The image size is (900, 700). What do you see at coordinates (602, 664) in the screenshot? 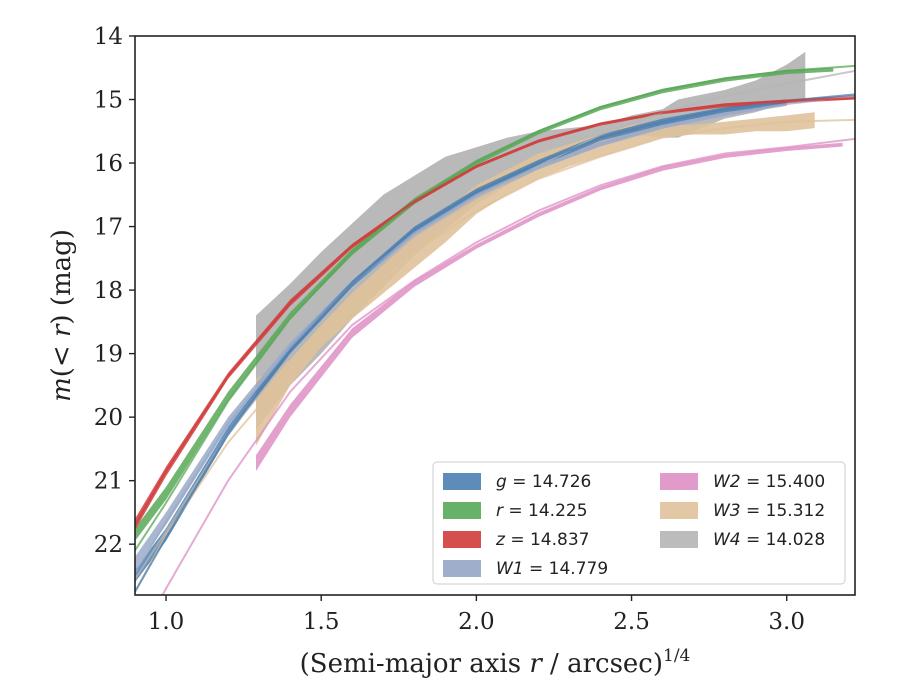
I see `x-axis-label-rest: / arcsec)` at bounding box center [602, 664].